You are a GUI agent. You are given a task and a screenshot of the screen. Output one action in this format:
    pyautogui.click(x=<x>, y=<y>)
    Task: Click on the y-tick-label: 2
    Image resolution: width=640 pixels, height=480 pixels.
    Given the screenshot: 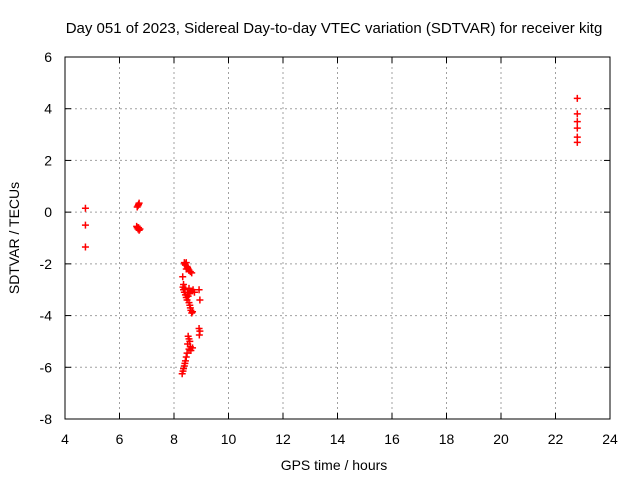 What is the action you would take?
    pyautogui.click(x=48, y=160)
    